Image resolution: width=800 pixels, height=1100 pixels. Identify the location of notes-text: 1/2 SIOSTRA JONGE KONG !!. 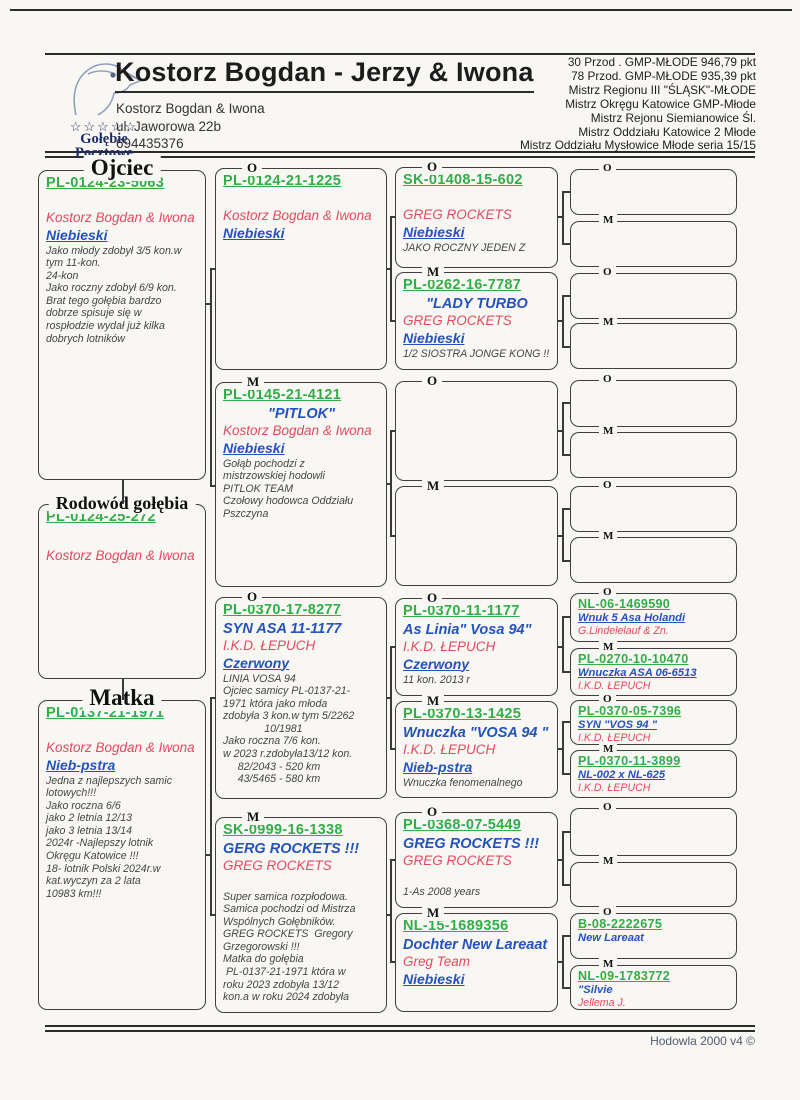
(476, 353).